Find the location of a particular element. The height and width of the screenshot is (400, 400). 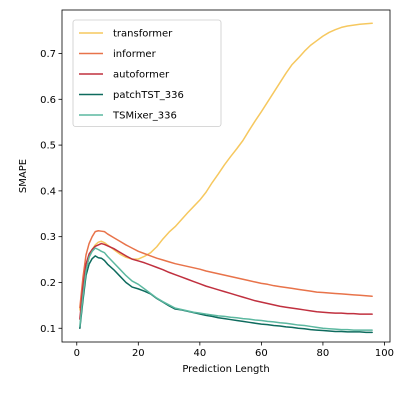

legend-label: patchTST_336 is located at coordinates (148, 95).